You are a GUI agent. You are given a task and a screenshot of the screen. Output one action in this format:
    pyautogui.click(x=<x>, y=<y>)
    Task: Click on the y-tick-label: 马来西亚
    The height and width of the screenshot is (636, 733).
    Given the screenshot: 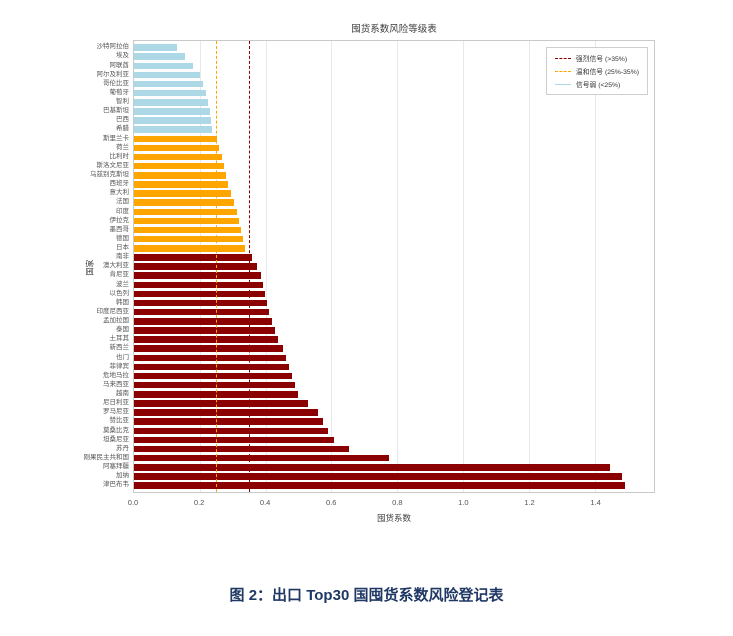 What is the action you would take?
    pyautogui.click(x=116, y=384)
    